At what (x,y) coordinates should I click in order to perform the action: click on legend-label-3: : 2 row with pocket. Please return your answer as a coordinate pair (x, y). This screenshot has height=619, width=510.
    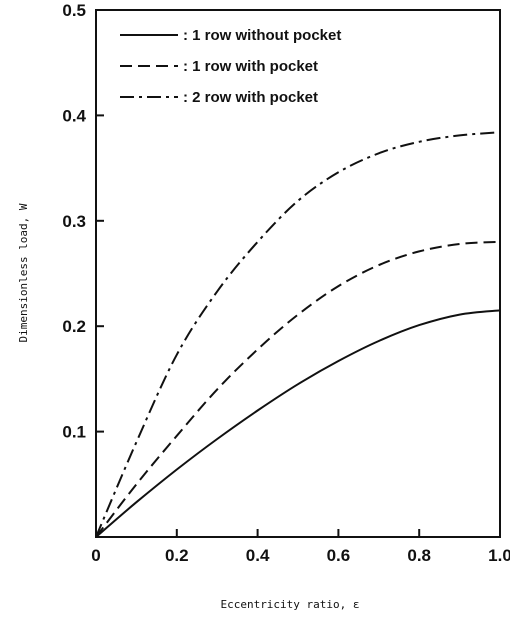
    Looking at the image, I should click on (250, 97).